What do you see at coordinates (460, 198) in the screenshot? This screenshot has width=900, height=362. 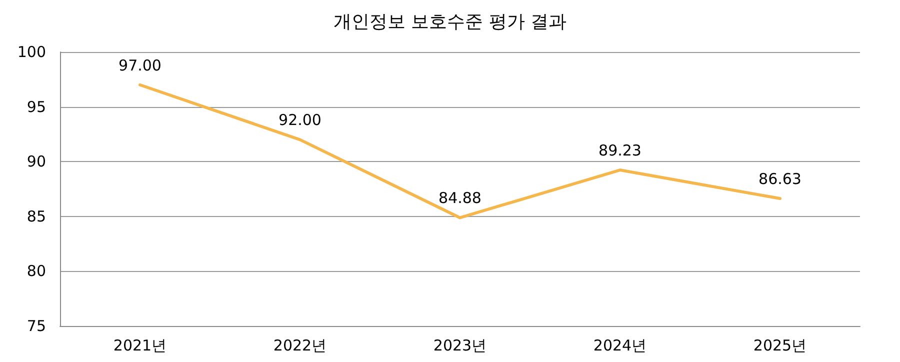 I see `data-label: 84.88` at bounding box center [460, 198].